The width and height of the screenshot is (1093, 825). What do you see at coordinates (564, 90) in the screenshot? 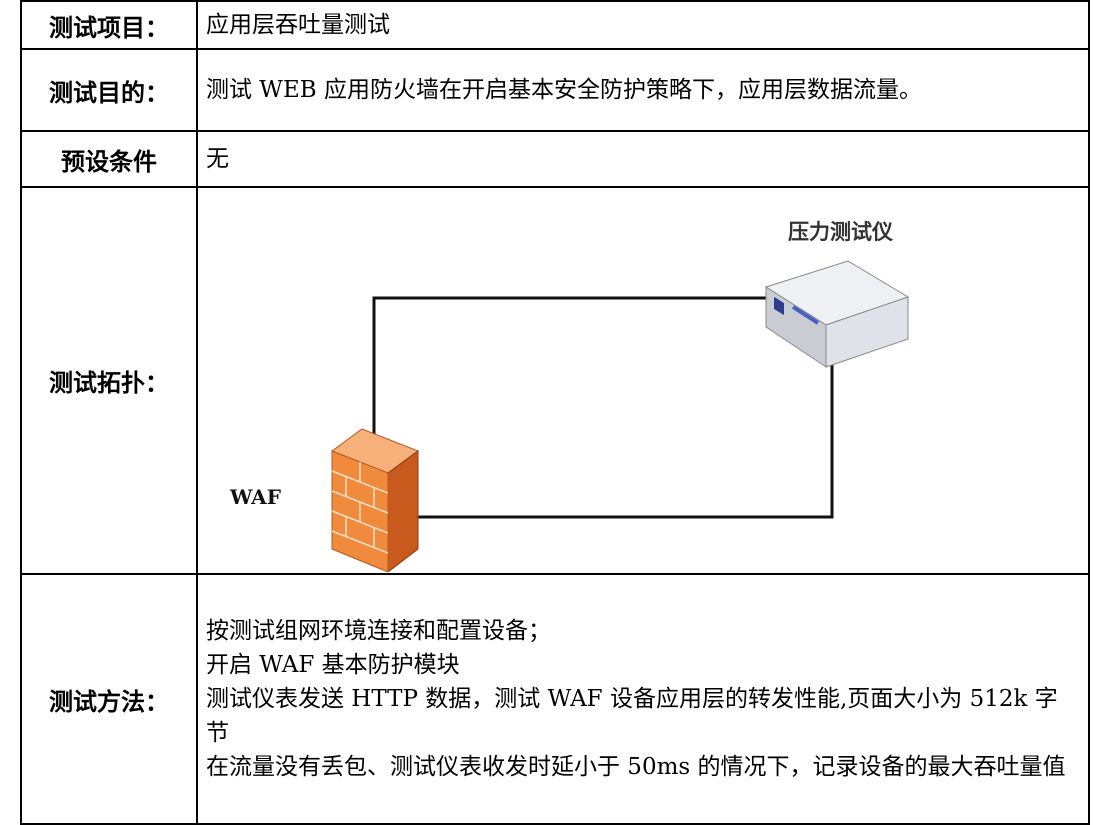
I see `text-line: 测试 WEB 应用防火墙在开启基本安全防护策略下，应用层数据流量。` at bounding box center [564, 90].